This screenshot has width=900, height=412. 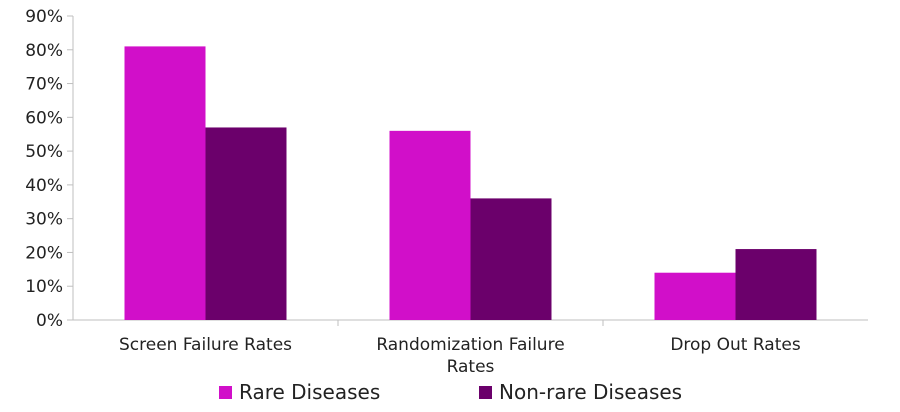 What do you see at coordinates (44, 186) in the screenshot?
I see `y-tick-label: 40%` at bounding box center [44, 186].